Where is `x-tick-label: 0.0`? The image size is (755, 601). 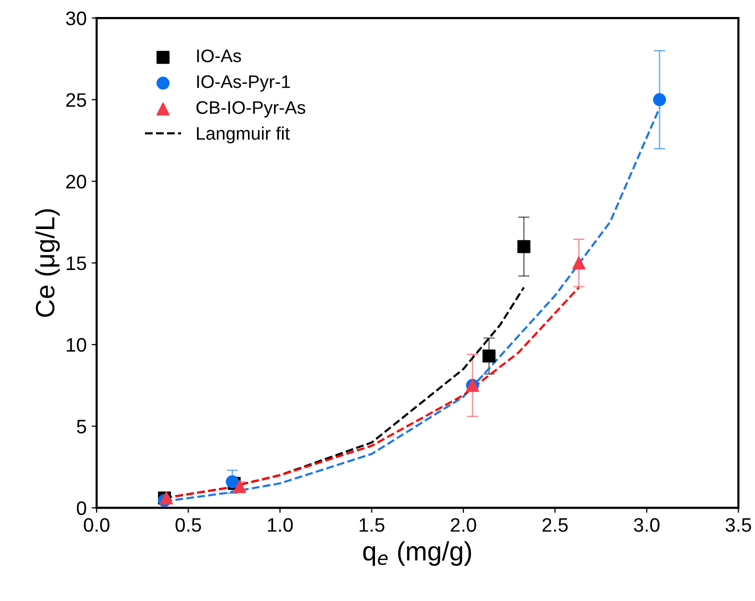
x-tick-label: 0.0 is located at coordinates (97, 525).